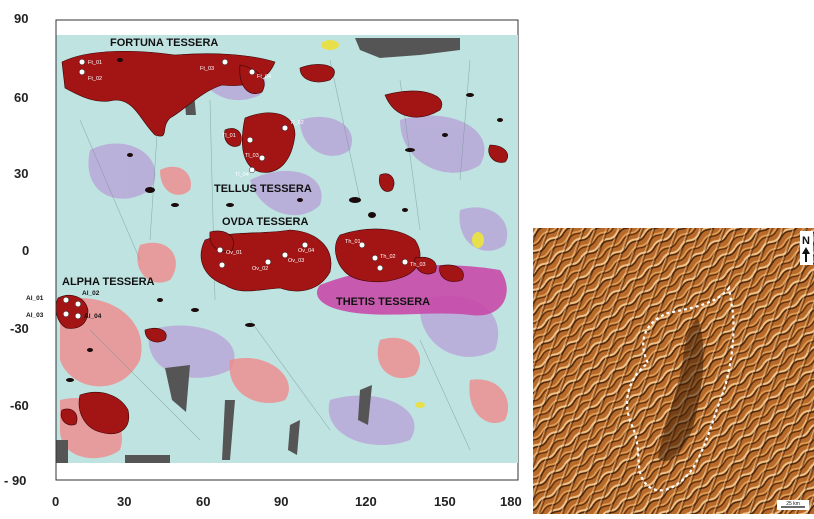 The image size is (814, 519). I want to click on x-tick-180: 180, so click(511, 501).